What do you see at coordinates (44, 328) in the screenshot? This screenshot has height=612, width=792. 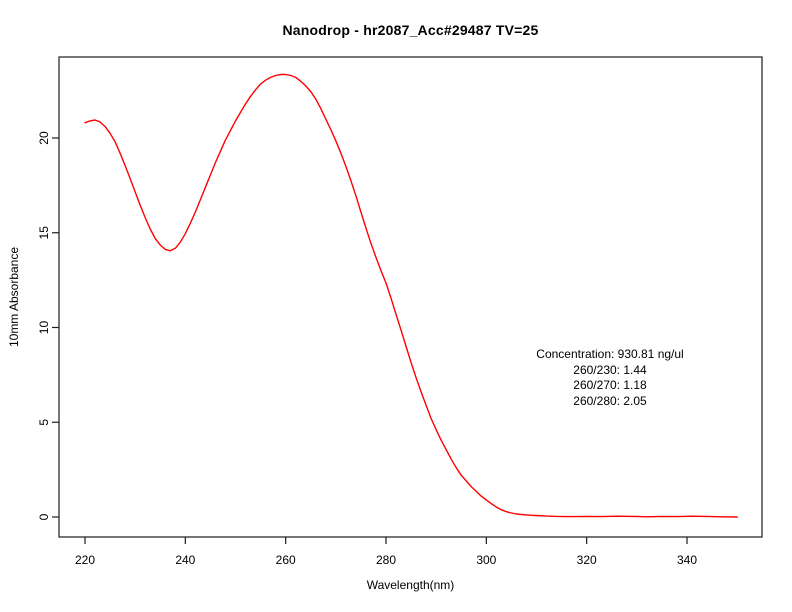 I see `y-tick-label: 10` at bounding box center [44, 328].